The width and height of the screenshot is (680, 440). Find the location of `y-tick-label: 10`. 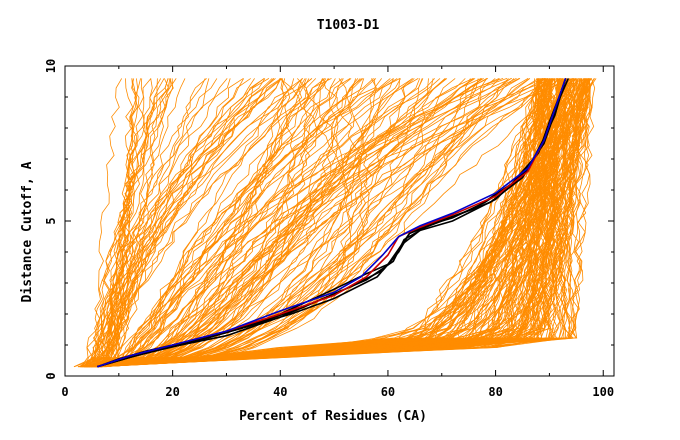

y-tick-label: 10 is located at coordinates (51, 66).